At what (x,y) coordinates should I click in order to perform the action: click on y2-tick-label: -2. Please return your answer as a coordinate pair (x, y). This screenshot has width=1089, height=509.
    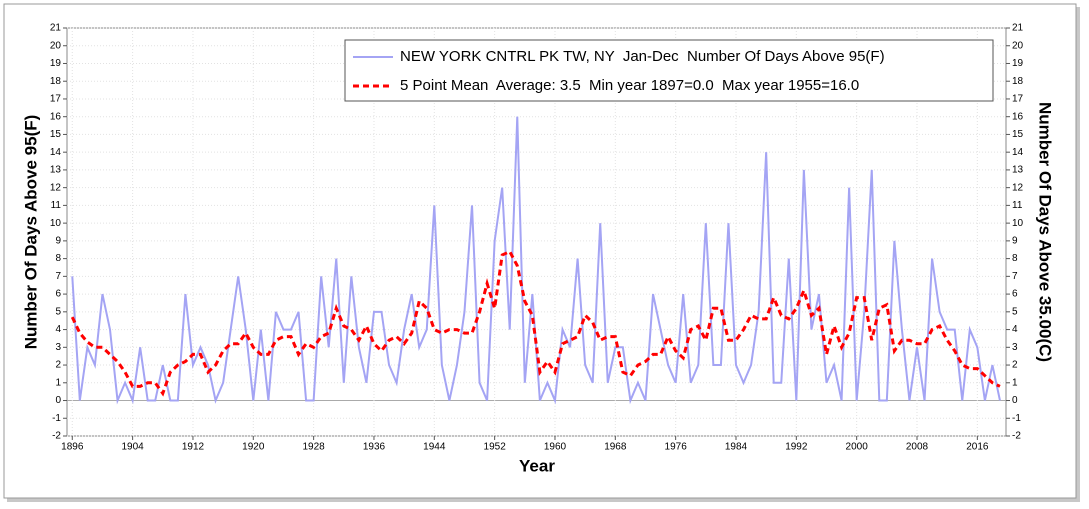
    Looking at the image, I should click on (1016, 436).